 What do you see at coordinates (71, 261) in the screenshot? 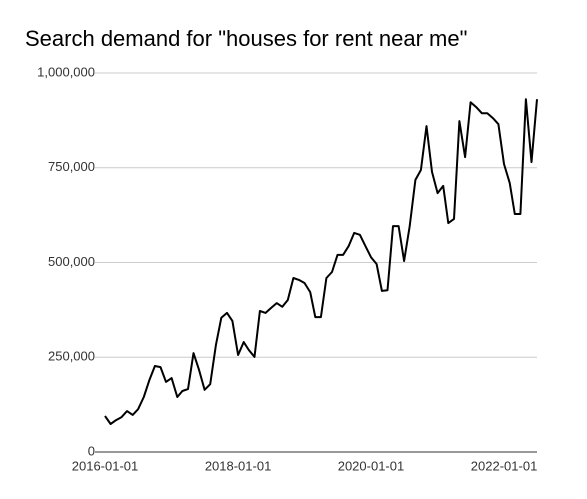
I see `y-tick-label: 500,000` at bounding box center [71, 261].